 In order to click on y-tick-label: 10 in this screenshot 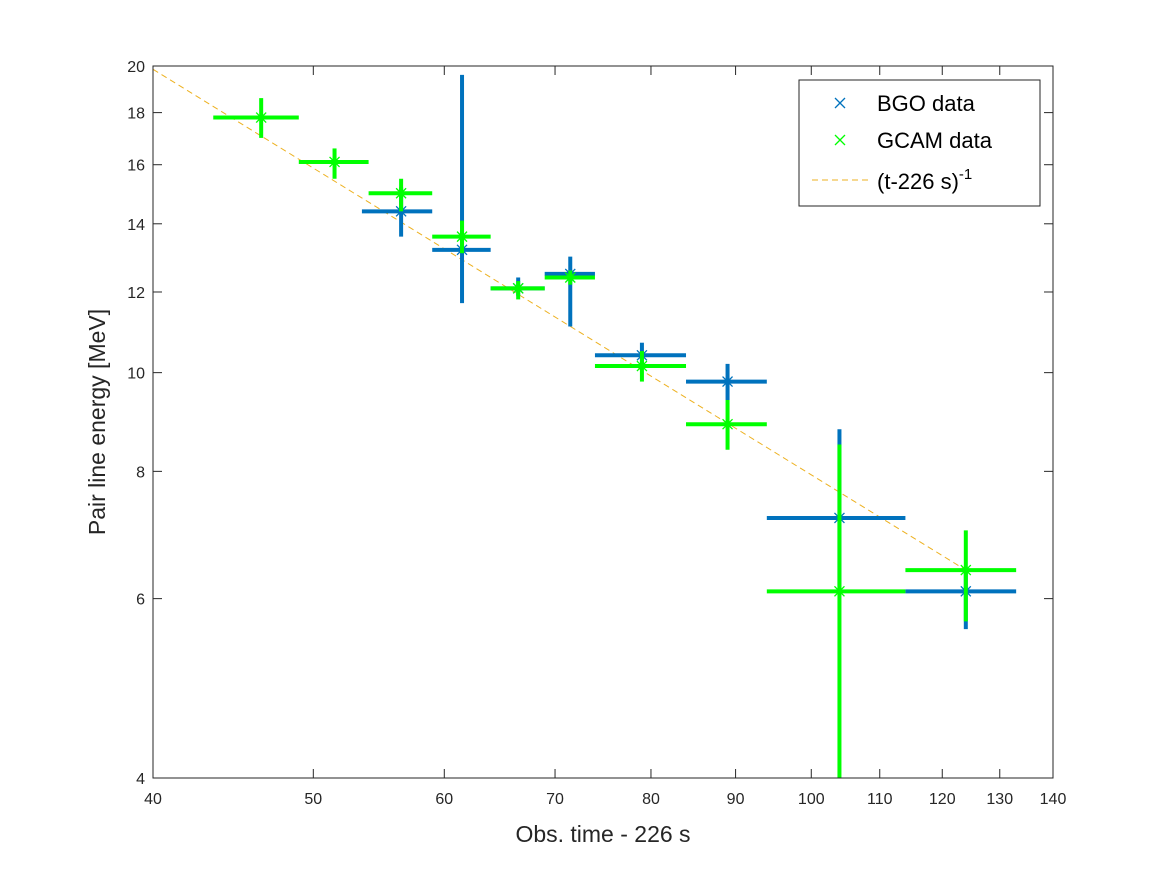, I will do `click(136, 374)`.